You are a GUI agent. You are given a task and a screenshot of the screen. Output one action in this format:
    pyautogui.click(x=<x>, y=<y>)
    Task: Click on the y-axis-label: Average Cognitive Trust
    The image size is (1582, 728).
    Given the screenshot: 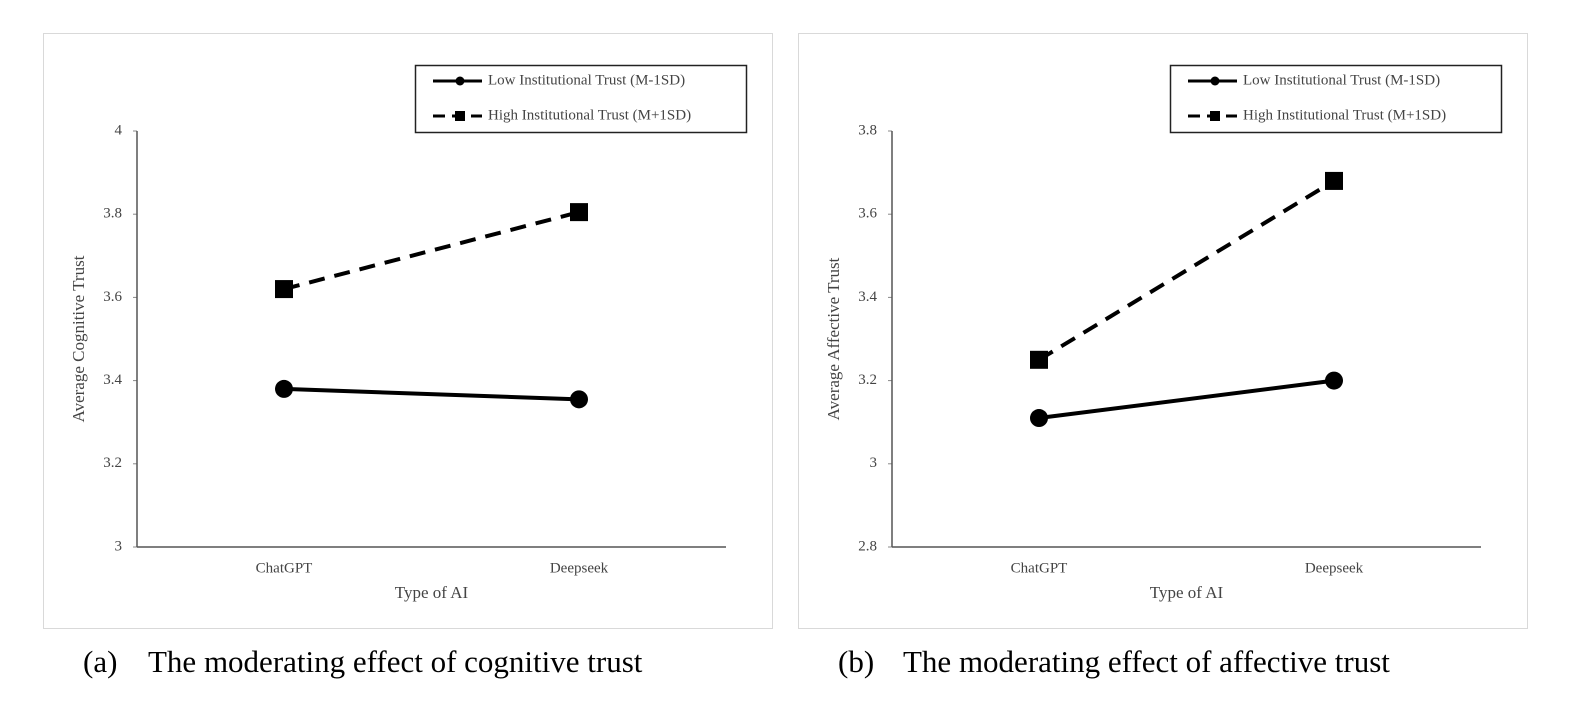 What is the action you would take?
    pyautogui.click(x=78, y=338)
    